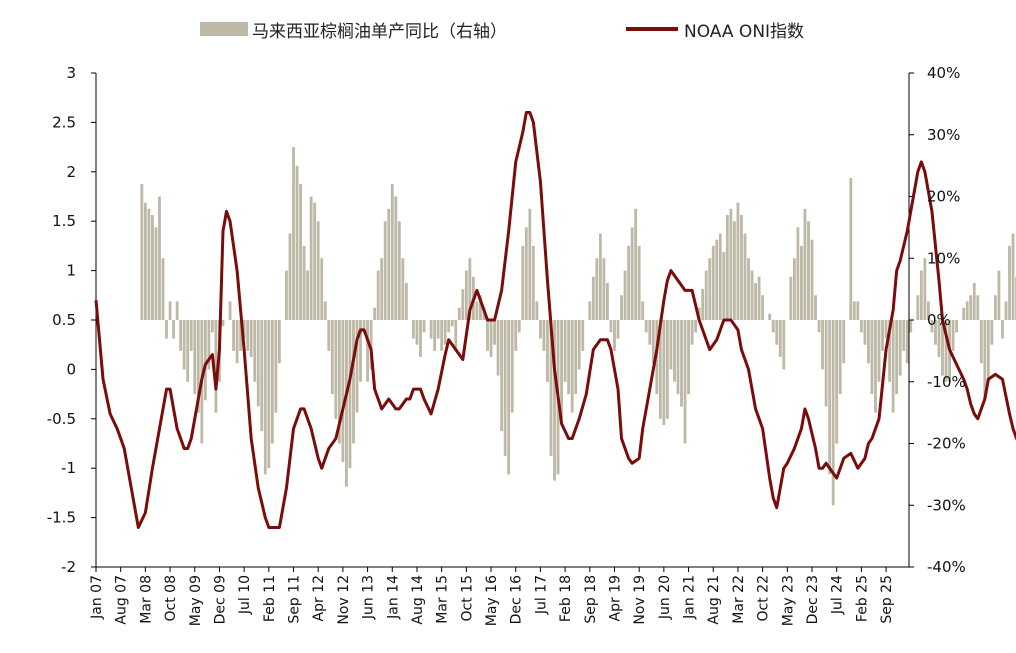  Describe the element at coordinates (369, 597) in the screenshot. I see `x-tick-label: Jun 13` at that location.